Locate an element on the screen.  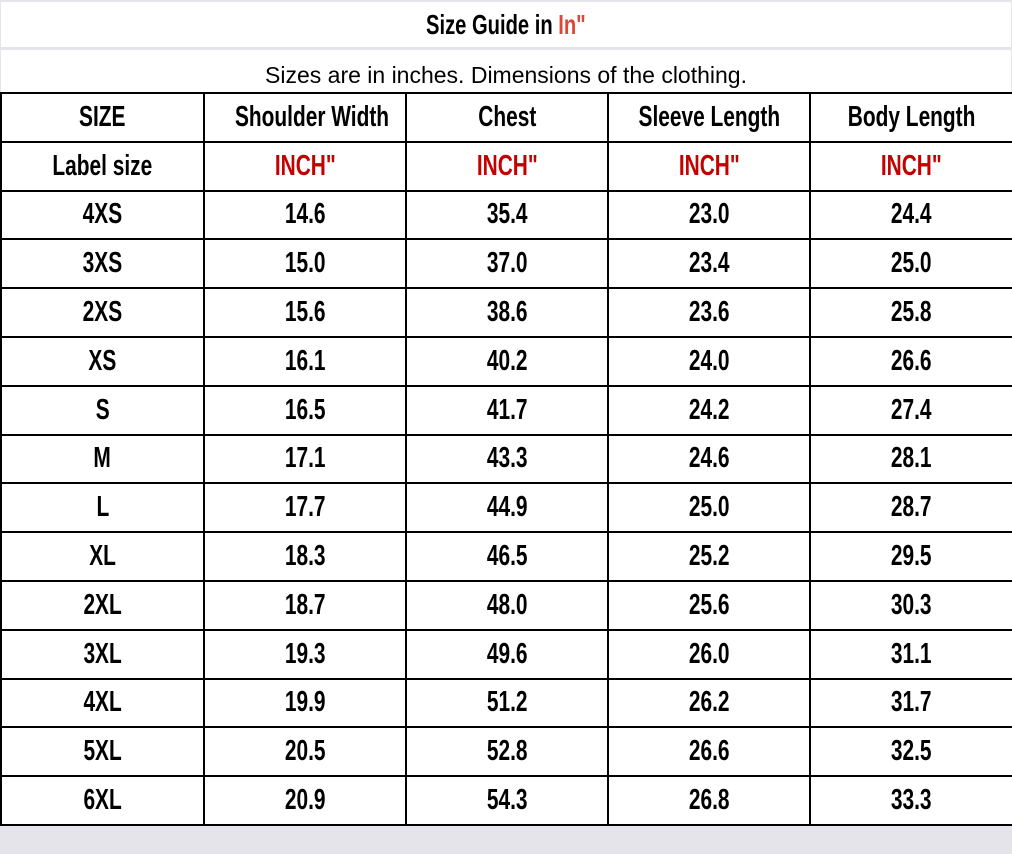
units-row: Label size INCH" INCH" INCH" INCH" is located at coordinates (506, 166).